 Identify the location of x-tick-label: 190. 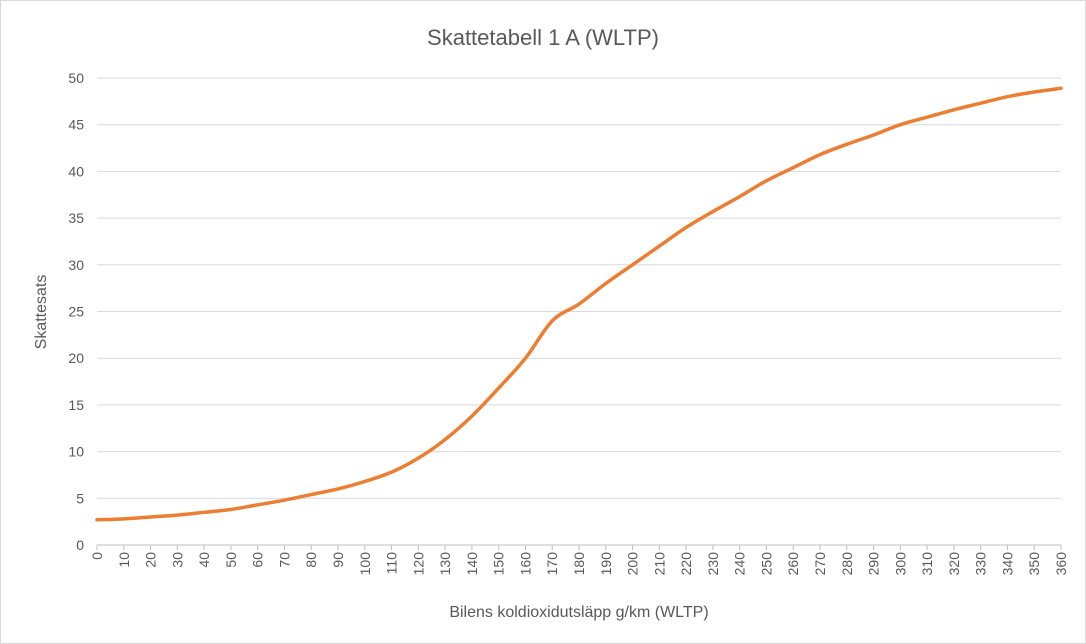
(606, 564).